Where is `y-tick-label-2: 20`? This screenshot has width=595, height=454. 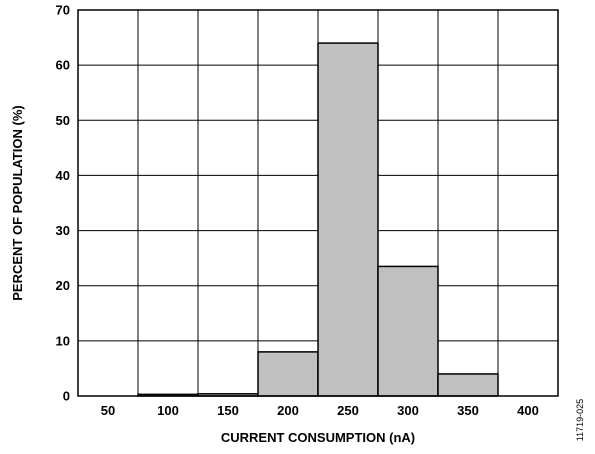 y-tick-label-2: 20 is located at coordinates (63, 285).